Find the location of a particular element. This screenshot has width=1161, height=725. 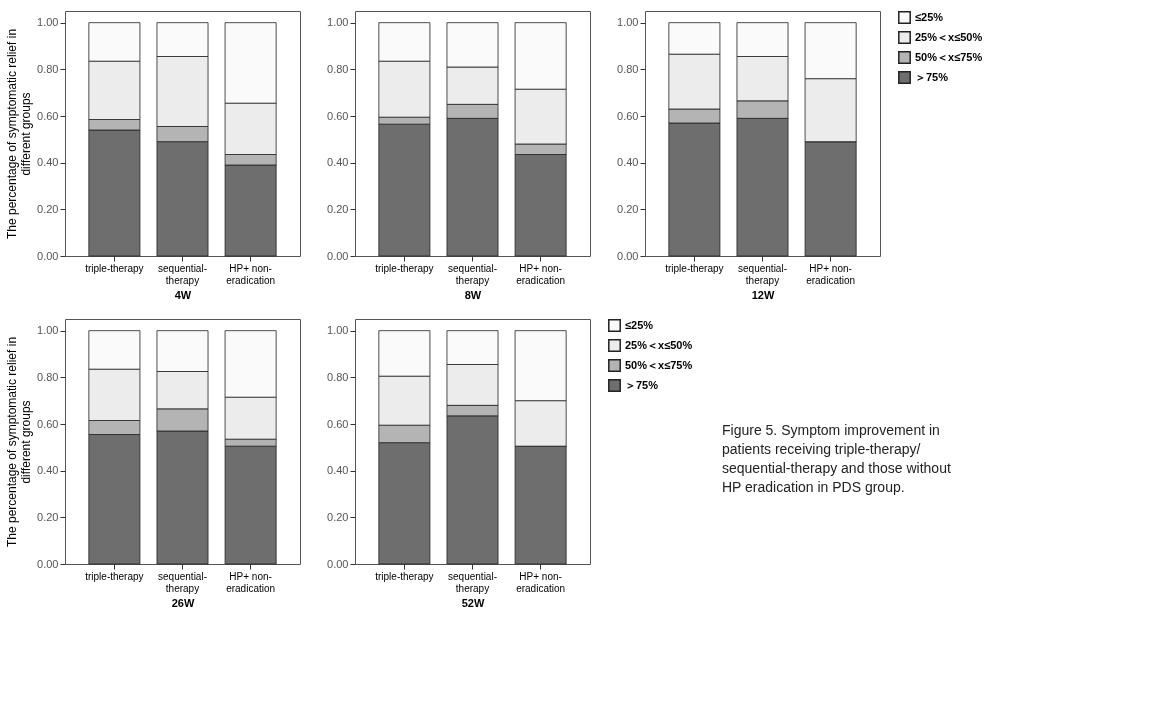

x-axis-title: 26W is located at coordinates (183, 602).